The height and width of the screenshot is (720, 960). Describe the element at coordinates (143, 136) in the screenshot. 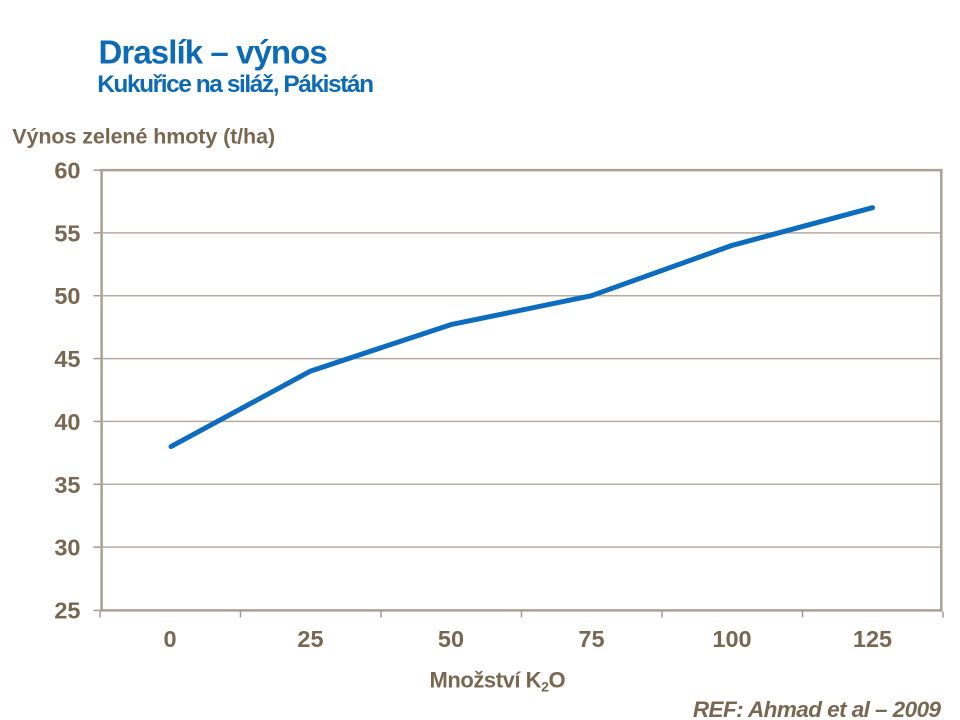

I see `svg-text: Výnos zelené hmoty (t/ha)` at that location.